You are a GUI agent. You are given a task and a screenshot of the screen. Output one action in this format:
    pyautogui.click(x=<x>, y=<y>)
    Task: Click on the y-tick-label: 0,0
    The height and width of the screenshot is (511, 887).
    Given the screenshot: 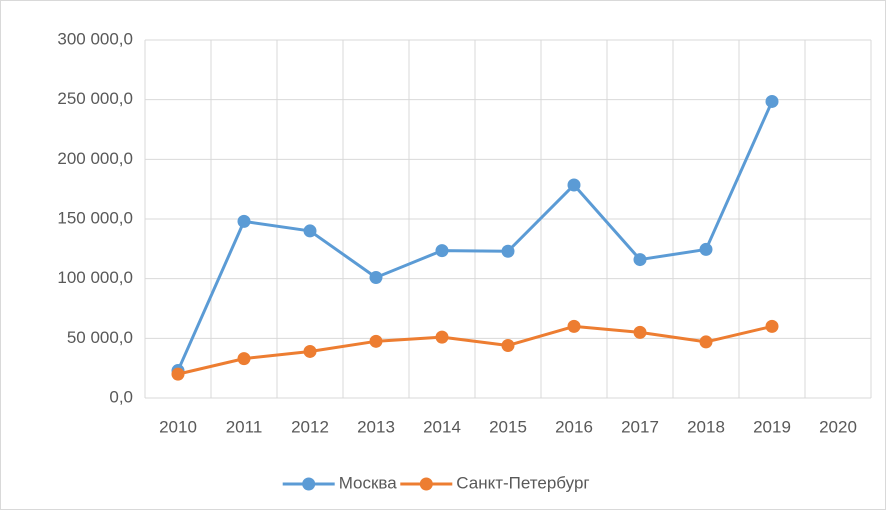 What is the action you would take?
    pyautogui.click(x=121, y=396)
    